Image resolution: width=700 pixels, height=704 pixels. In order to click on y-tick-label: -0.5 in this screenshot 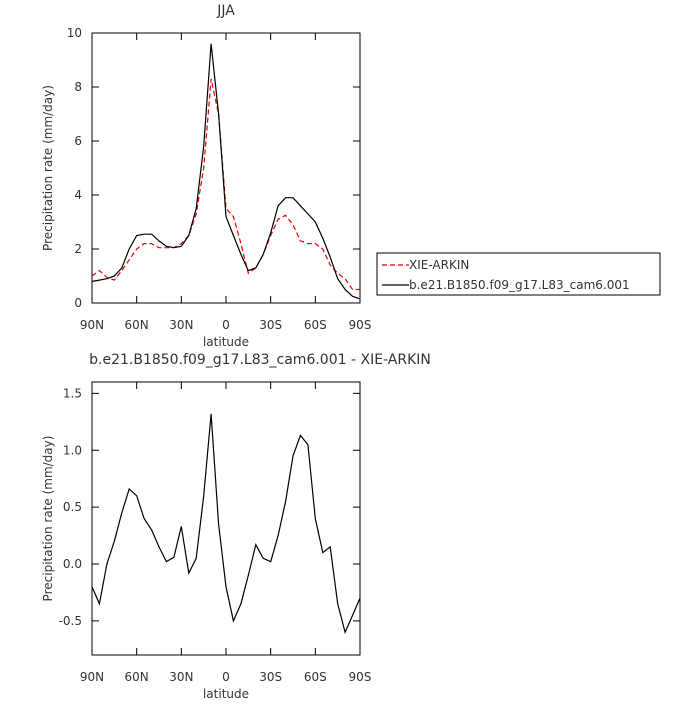, I will do `click(70, 621)`.